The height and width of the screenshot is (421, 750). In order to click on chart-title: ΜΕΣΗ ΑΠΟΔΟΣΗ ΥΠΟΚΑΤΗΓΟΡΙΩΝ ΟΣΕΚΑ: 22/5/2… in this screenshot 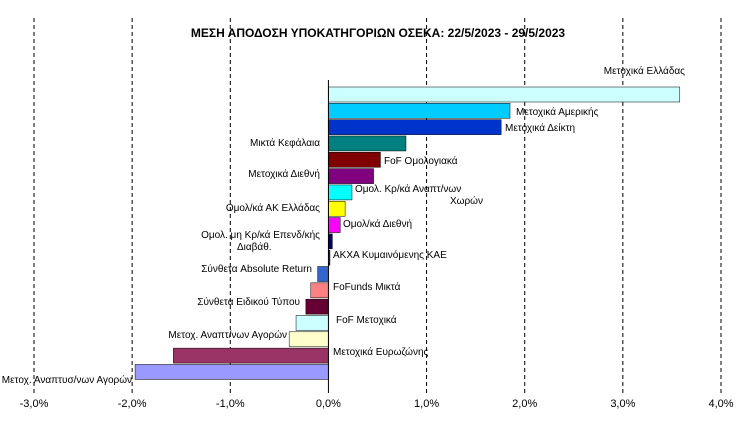, I will do `click(378, 33)`.